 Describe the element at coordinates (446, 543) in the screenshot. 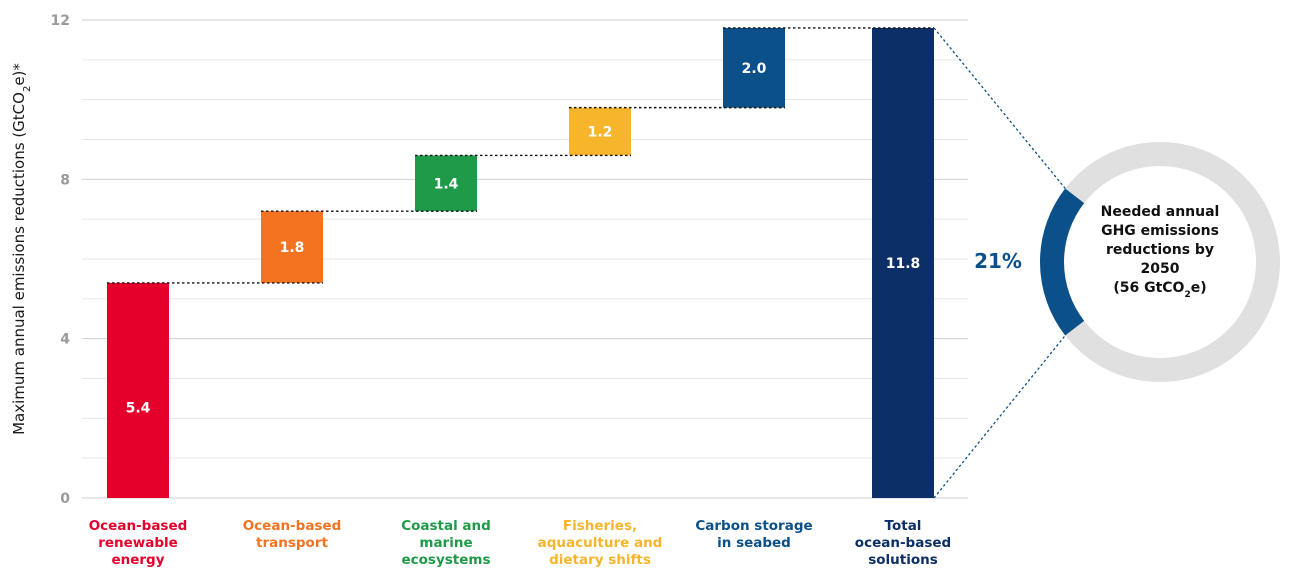

I see `category-label: Coastal and marine ecosystems` at that location.